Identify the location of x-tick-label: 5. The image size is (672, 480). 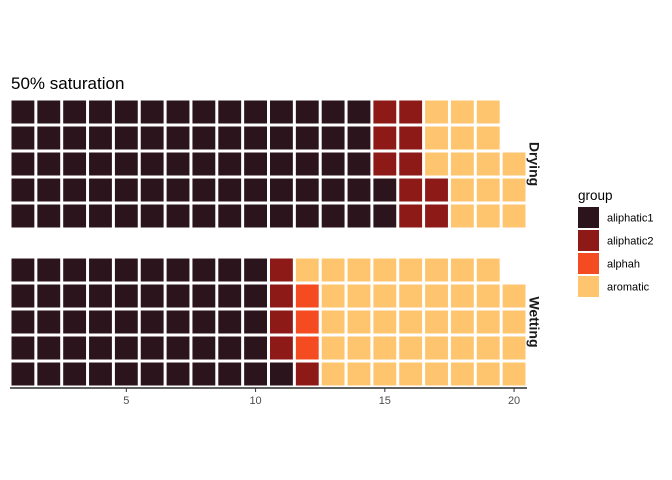
(126, 401).